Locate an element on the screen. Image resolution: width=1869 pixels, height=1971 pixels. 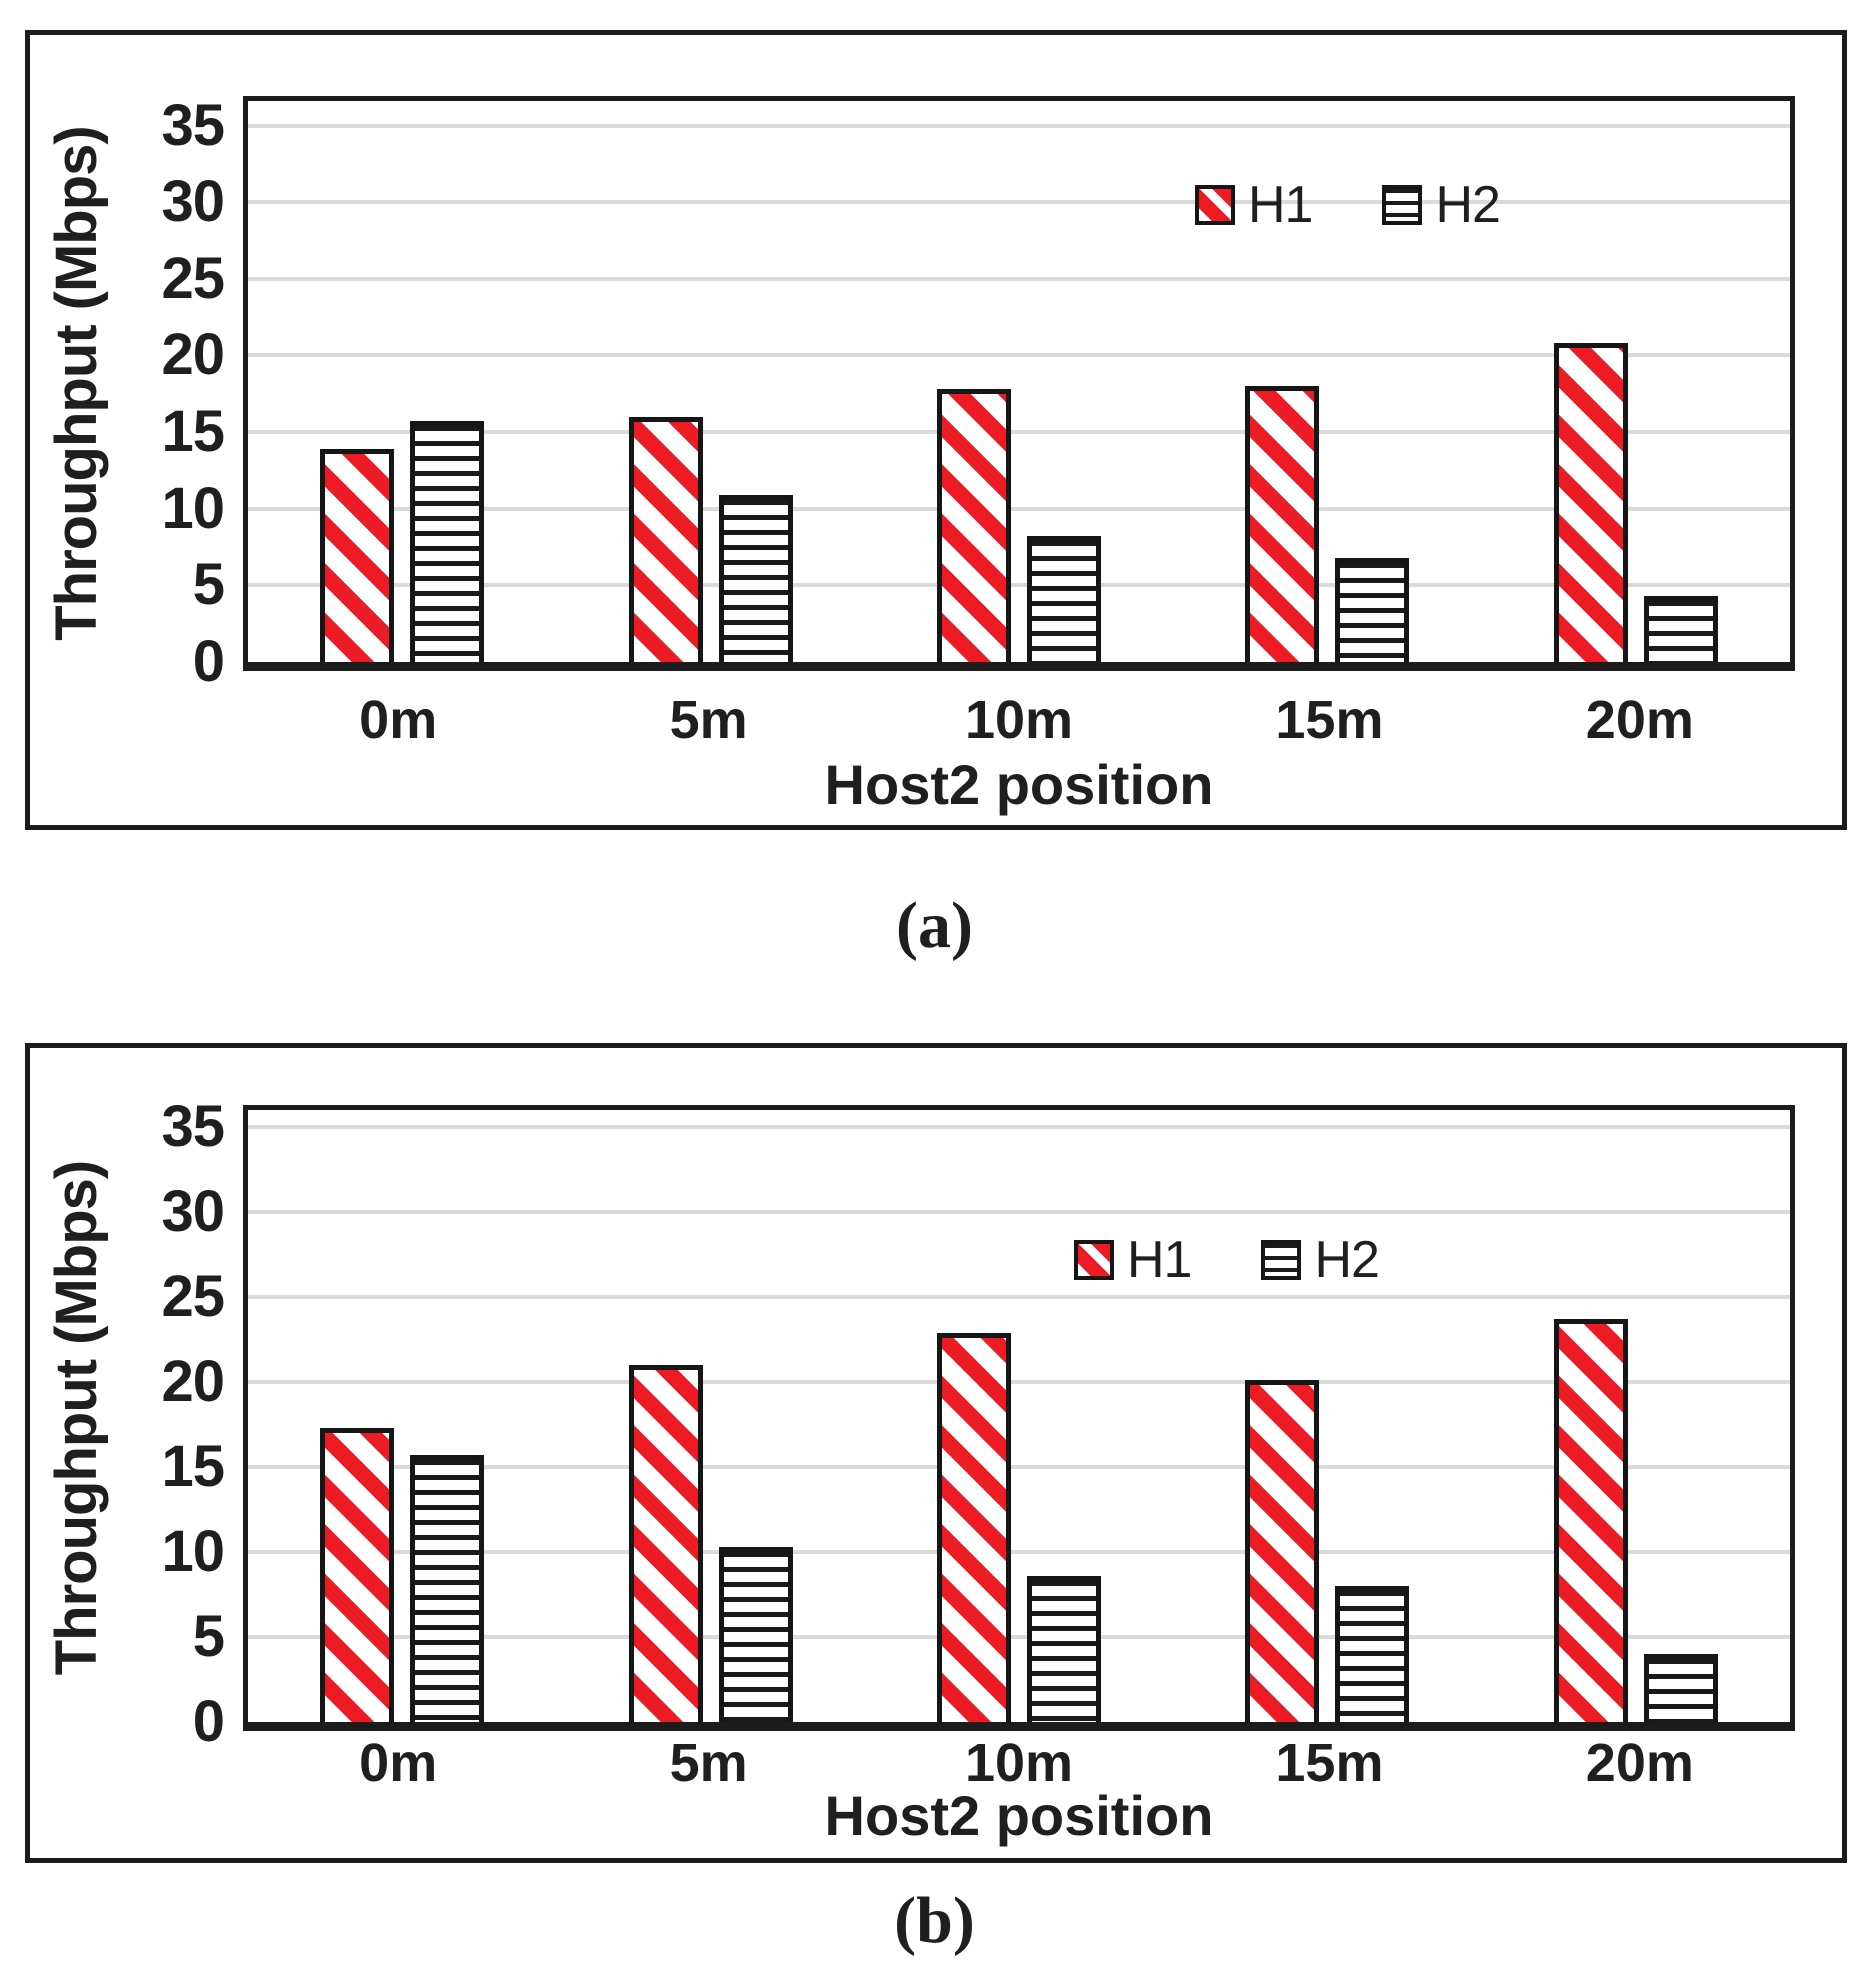
caption-b: (b) is located at coordinates (934, 1920).